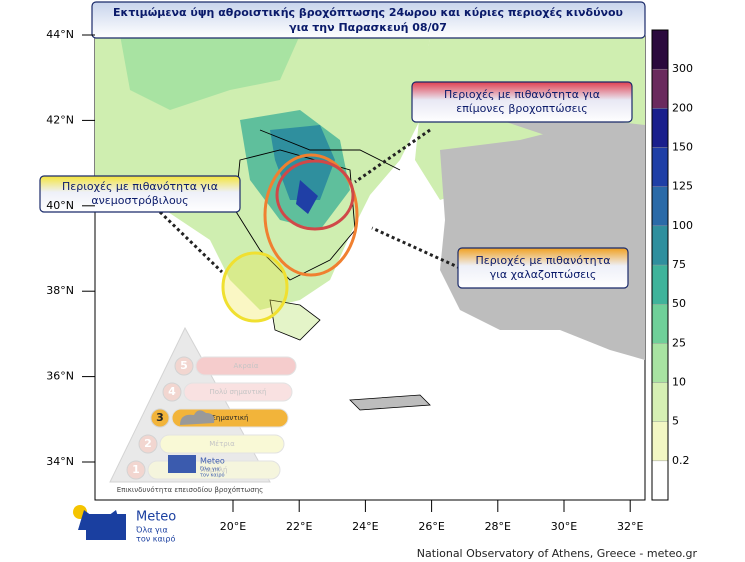  Describe the element at coordinates (299, 526) in the screenshot. I see `longitude-label: 22°E` at that location.